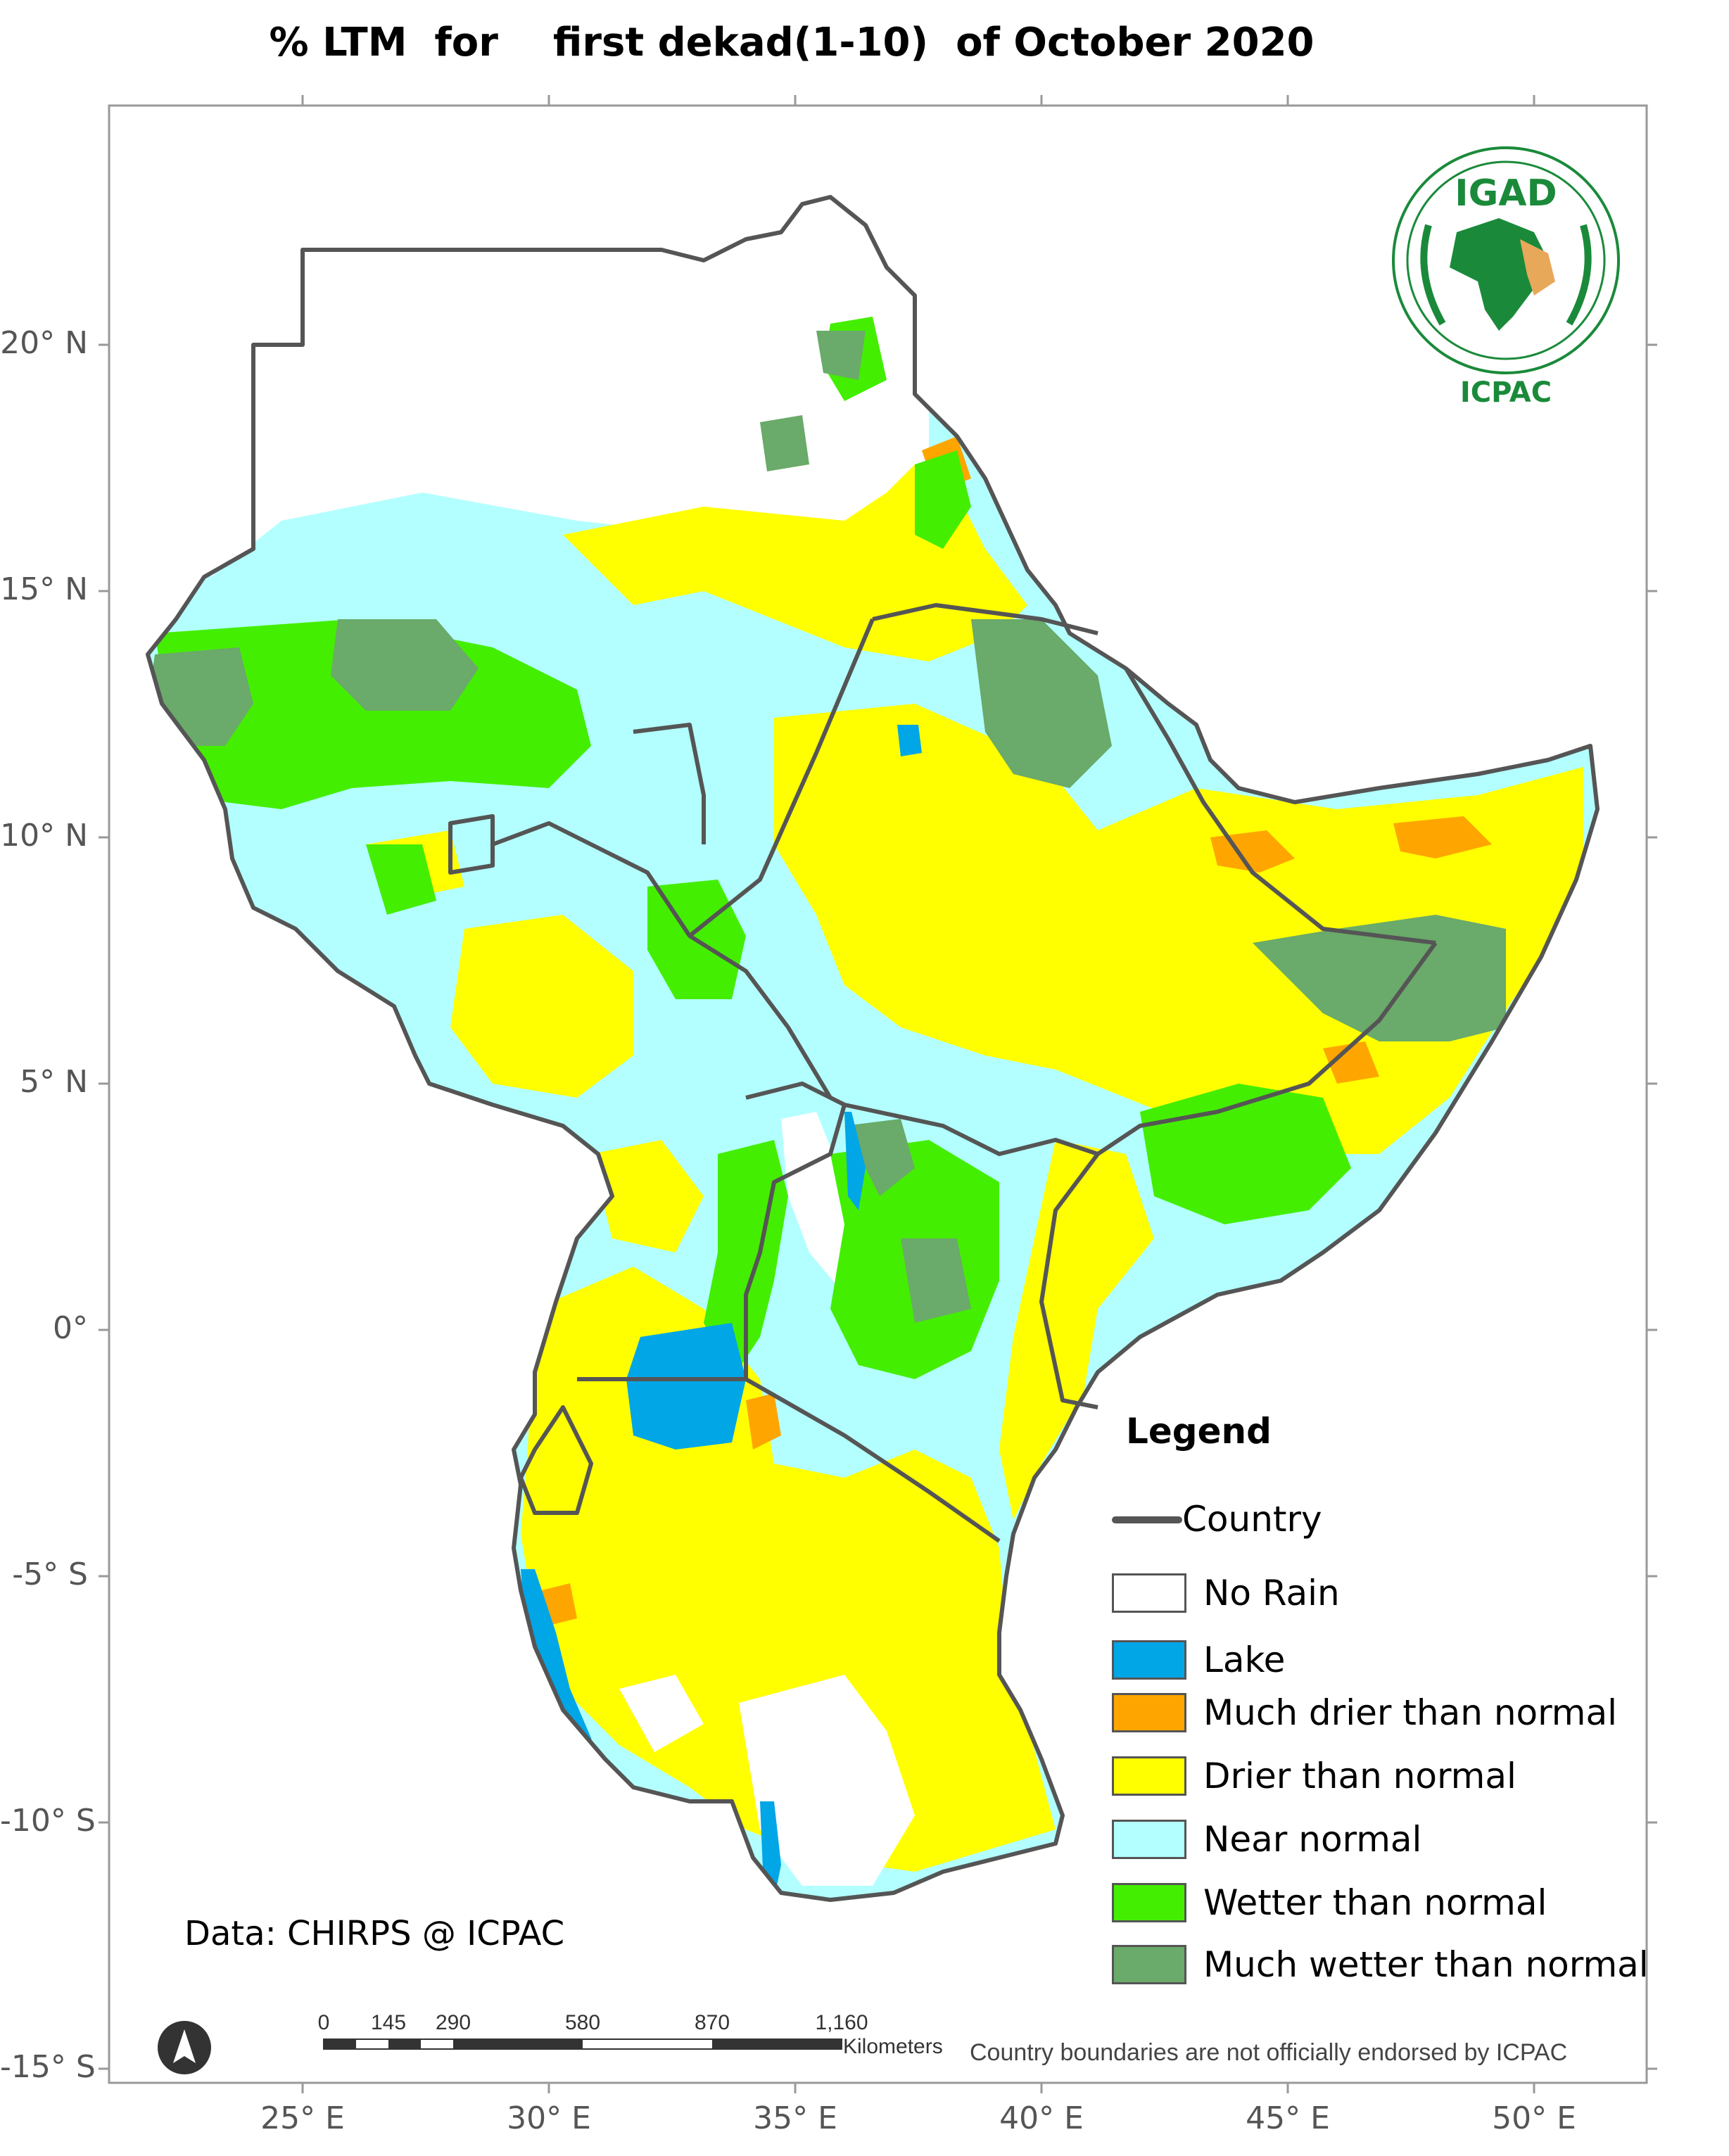 The image size is (1729, 2156). Describe the element at coordinates (184, 2047) in the screenshot. I see `north-arrow-icon` at that location.